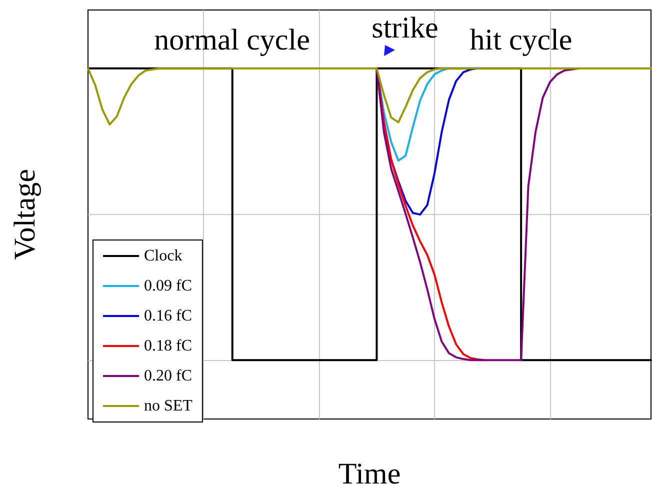 The image size is (656, 494). What do you see at coordinates (168, 316) in the screenshot?
I see `legend-label: 0.16 fC` at bounding box center [168, 316].